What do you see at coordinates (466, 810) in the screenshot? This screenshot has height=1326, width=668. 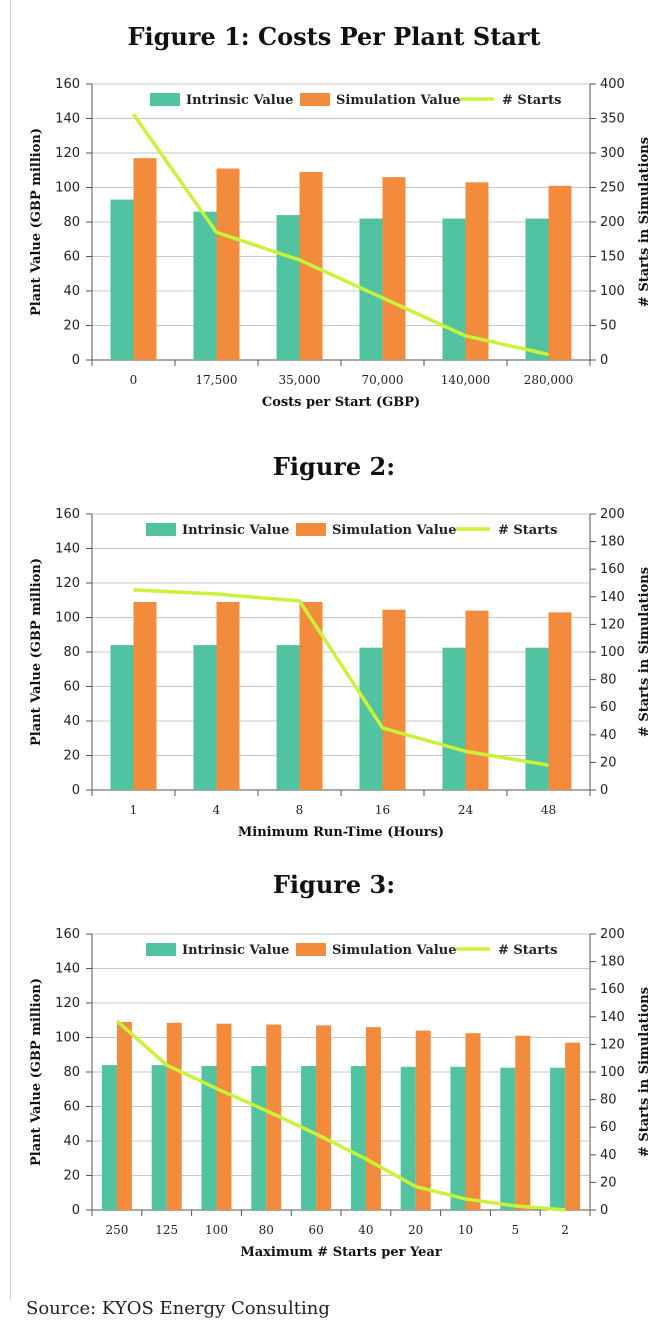 I see `x-tick-label: 24` at bounding box center [466, 810].